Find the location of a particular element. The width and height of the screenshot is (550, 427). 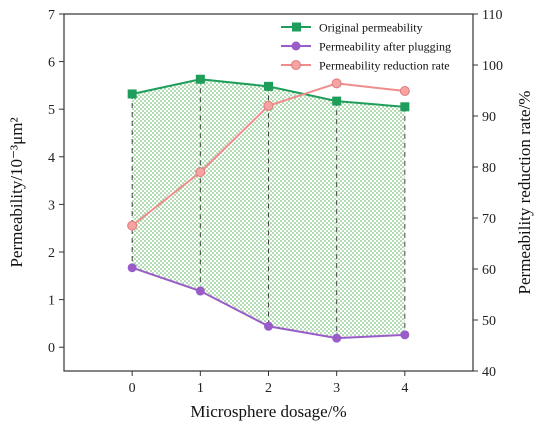

x-tick-label: 1 is located at coordinates (200, 388).